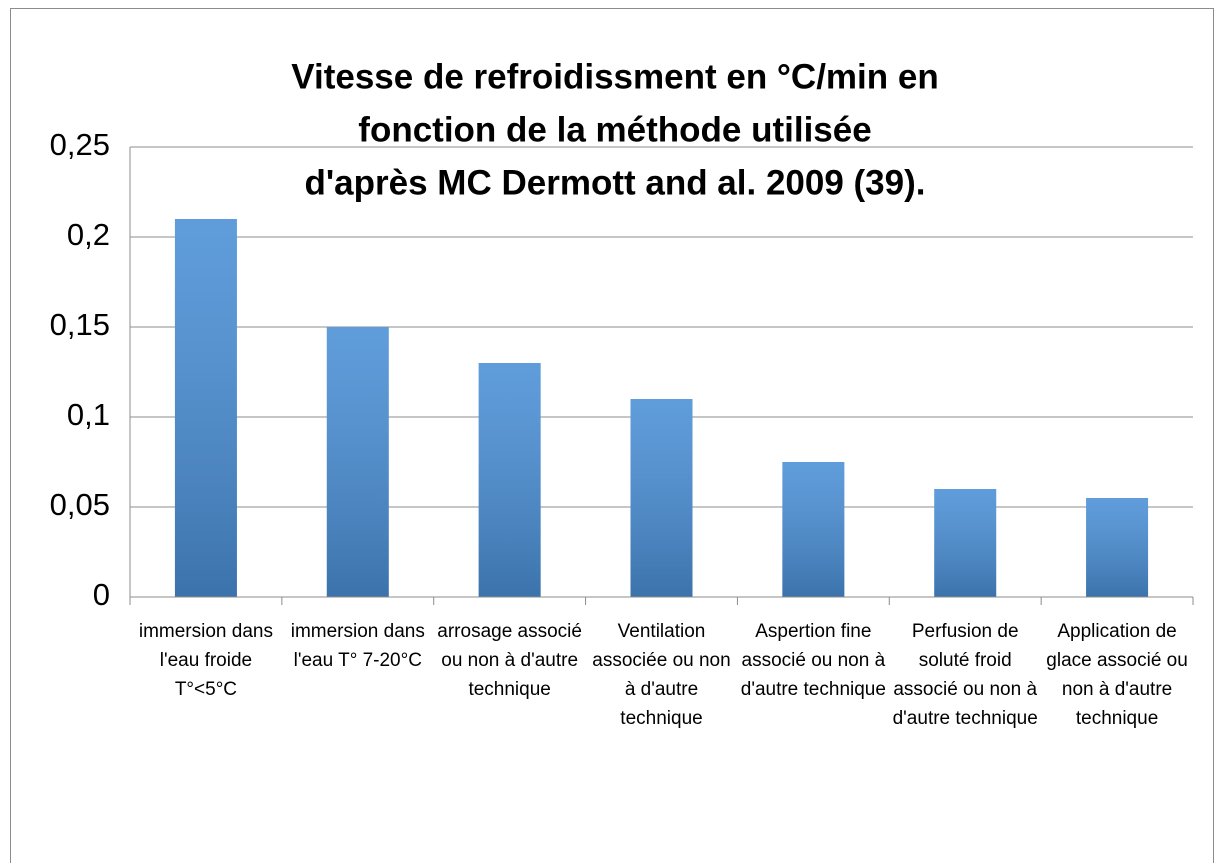 This screenshot has width=1215, height=863. I want to click on x-tick-label: immersion dans l'eau T° 7-20°C, so click(357, 646).